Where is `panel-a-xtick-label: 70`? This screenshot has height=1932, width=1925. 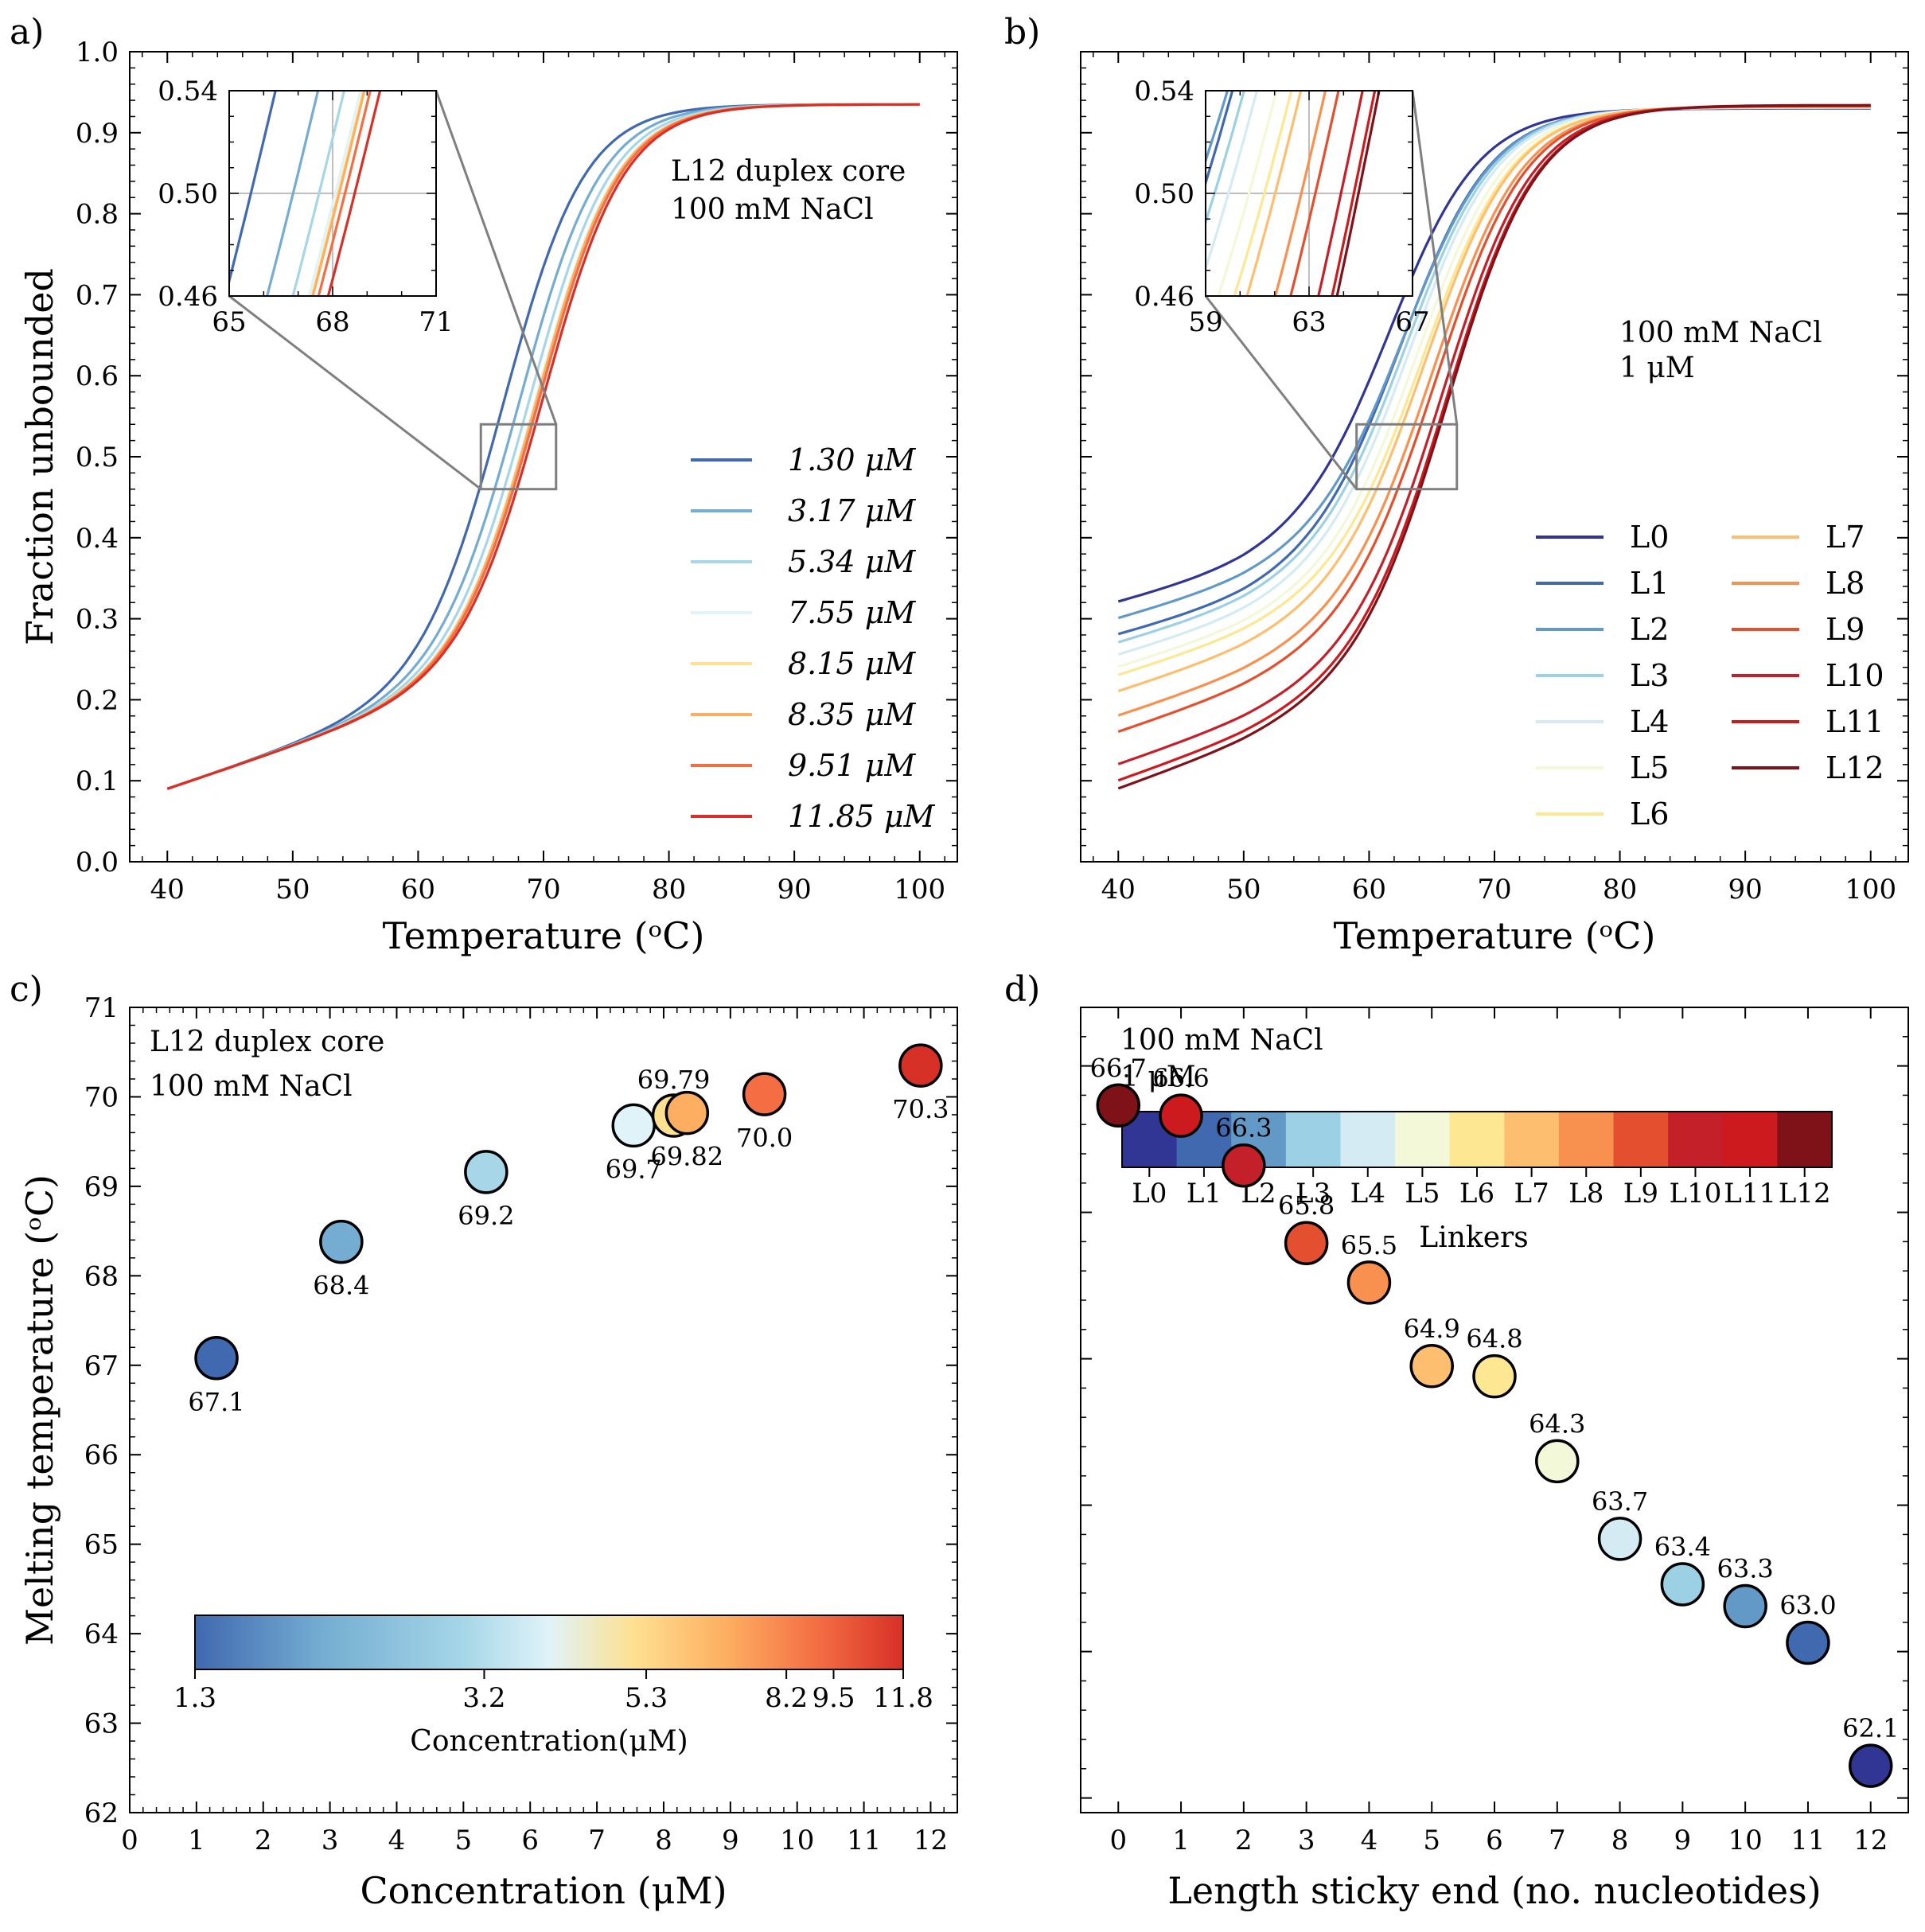 panel-a-xtick-label: 70 is located at coordinates (543, 890).